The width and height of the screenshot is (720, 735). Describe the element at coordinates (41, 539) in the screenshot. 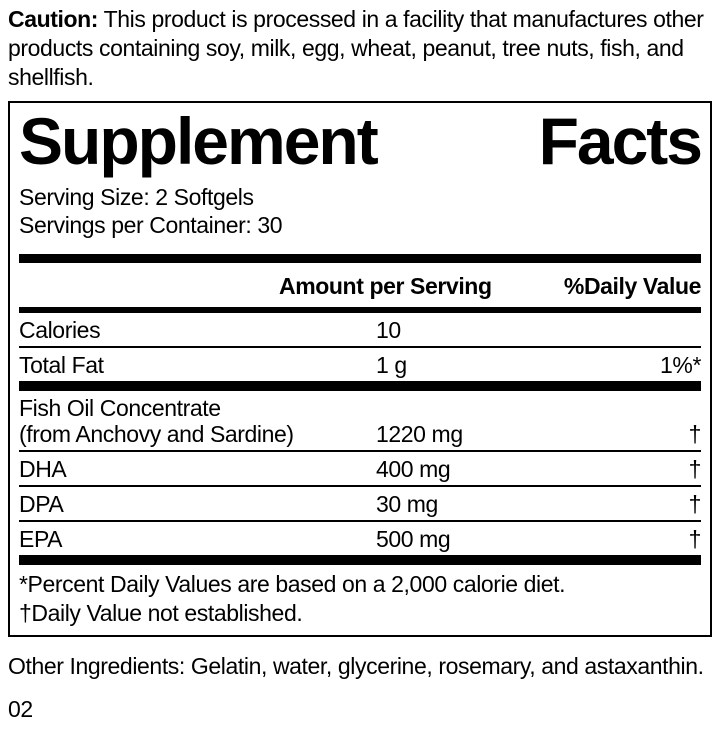

I see `row-name: EPA` at that location.